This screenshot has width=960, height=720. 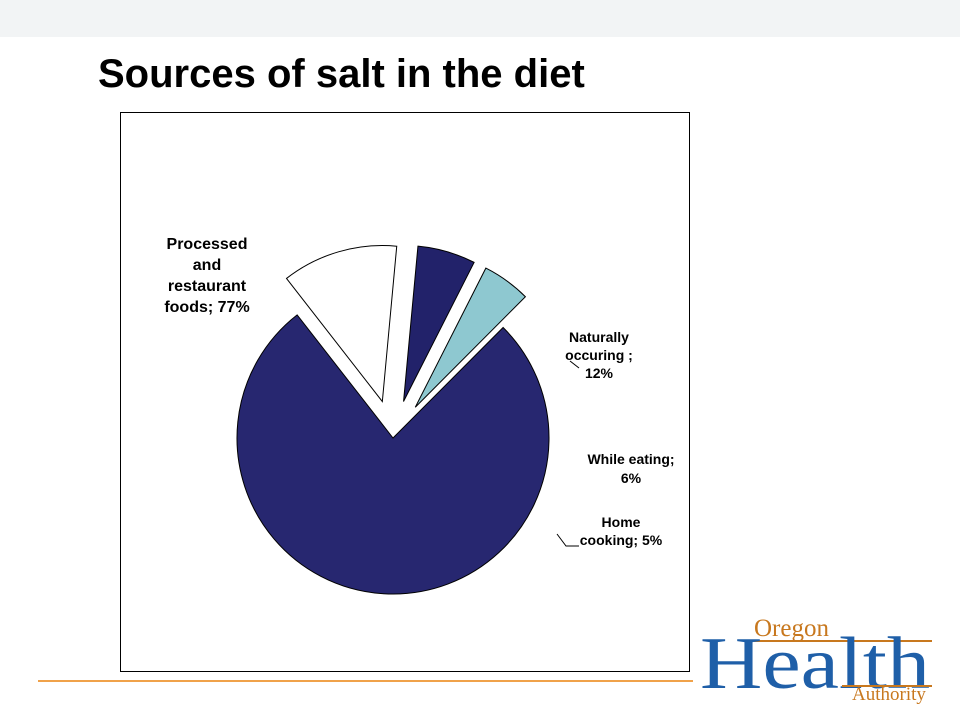 I want to click on pie-slice-label-line: cooking; 5%, so click(x=621, y=540).